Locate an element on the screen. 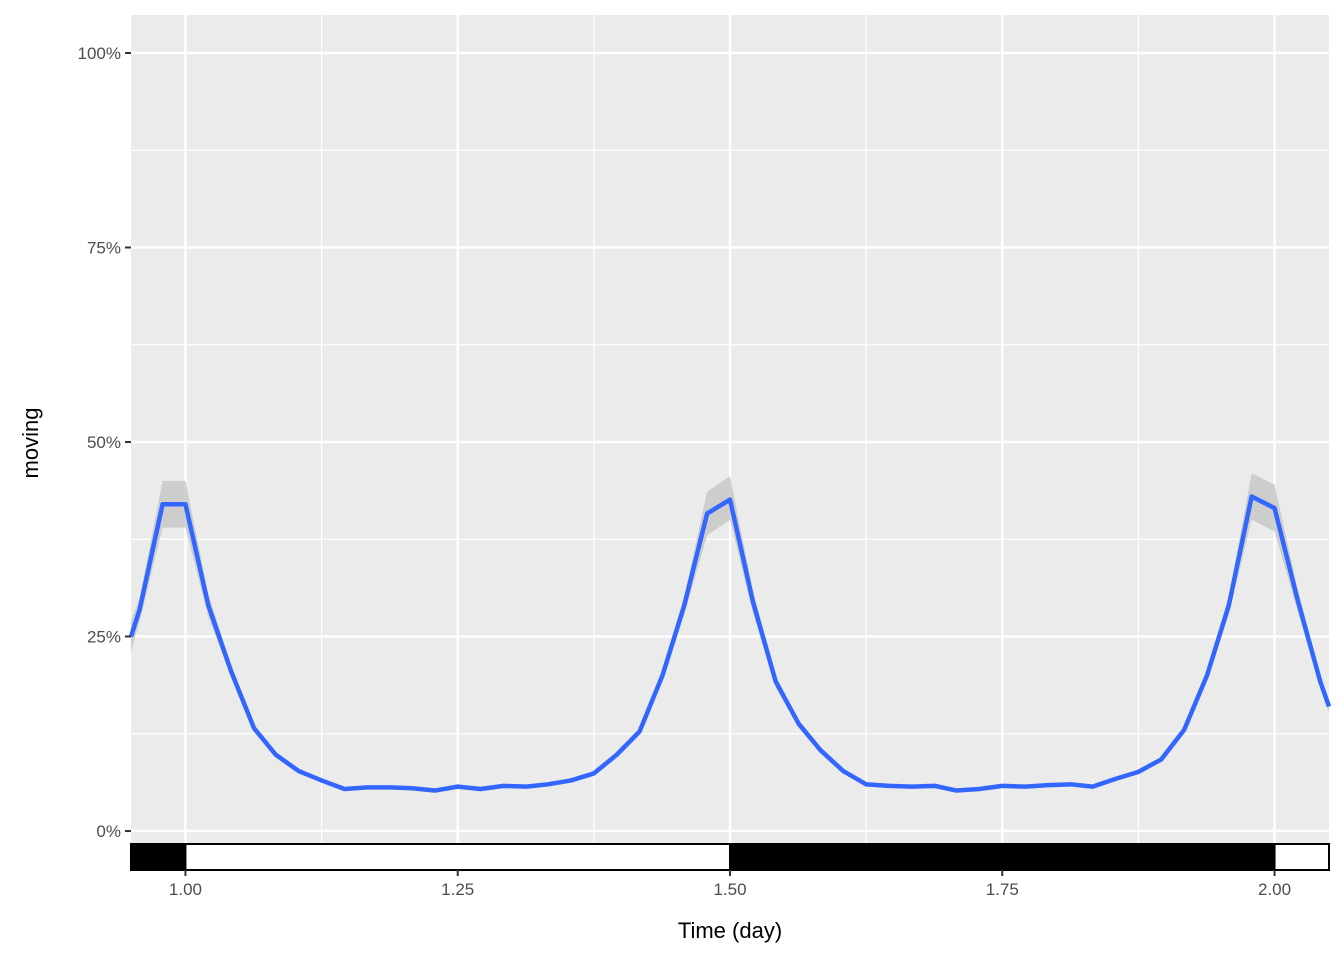  y-tick-label: 50% is located at coordinates (104, 442).